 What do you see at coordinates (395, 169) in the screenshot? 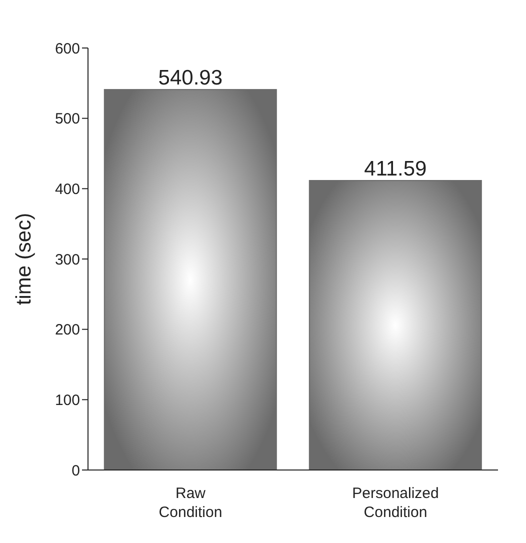
I see `data-label: 411.59` at bounding box center [395, 169].